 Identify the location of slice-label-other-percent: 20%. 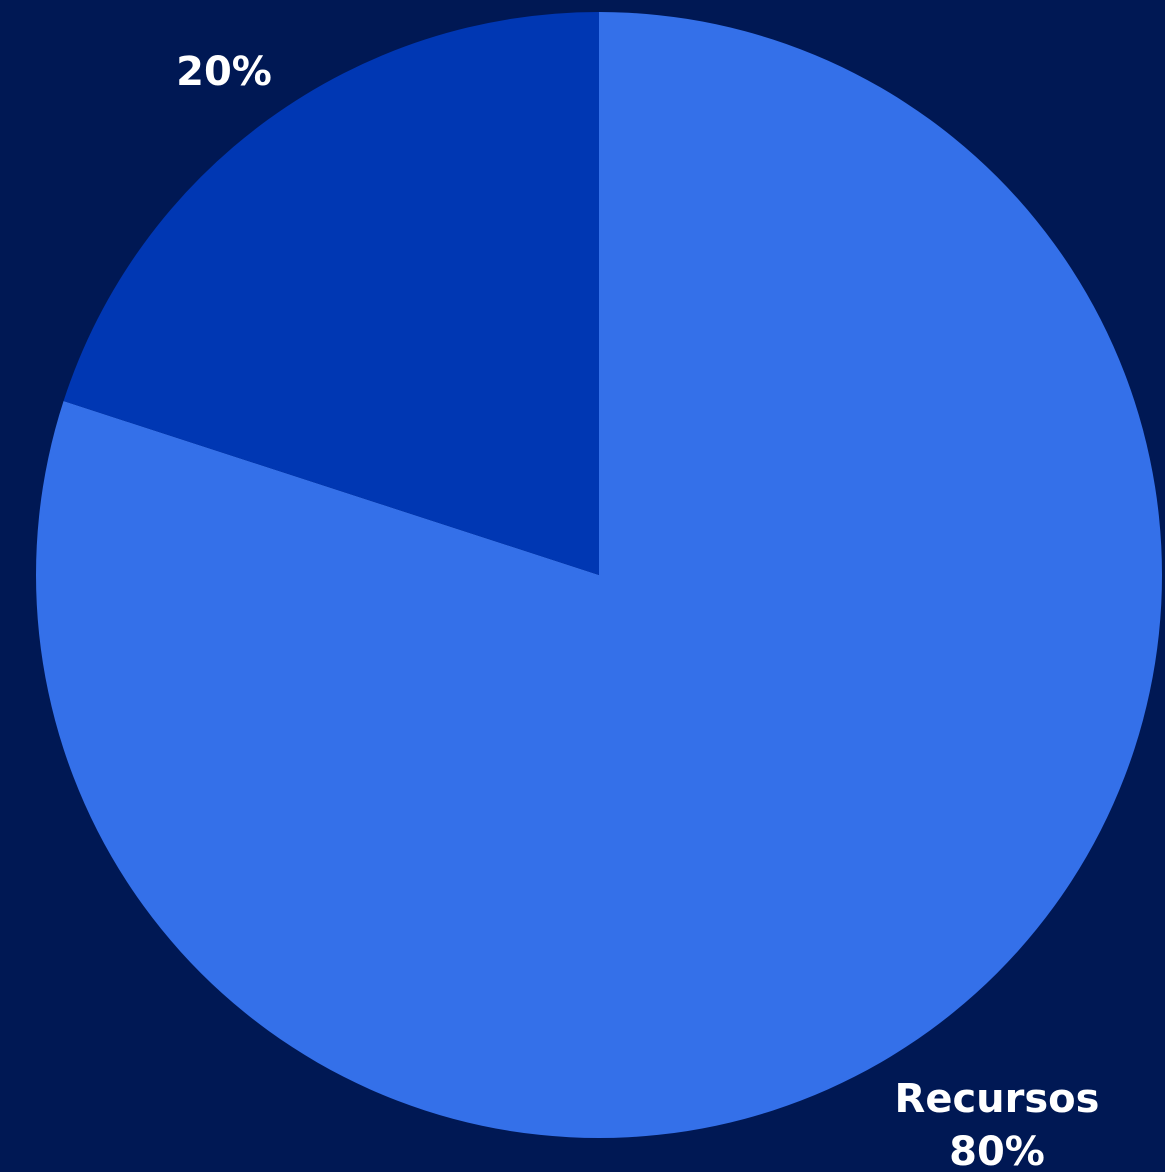
(224, 72).